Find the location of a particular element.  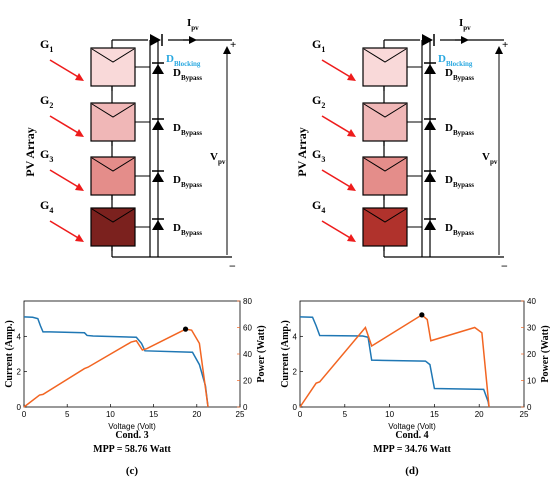

y-tick-label-left: 0 is located at coordinates (19, 407).